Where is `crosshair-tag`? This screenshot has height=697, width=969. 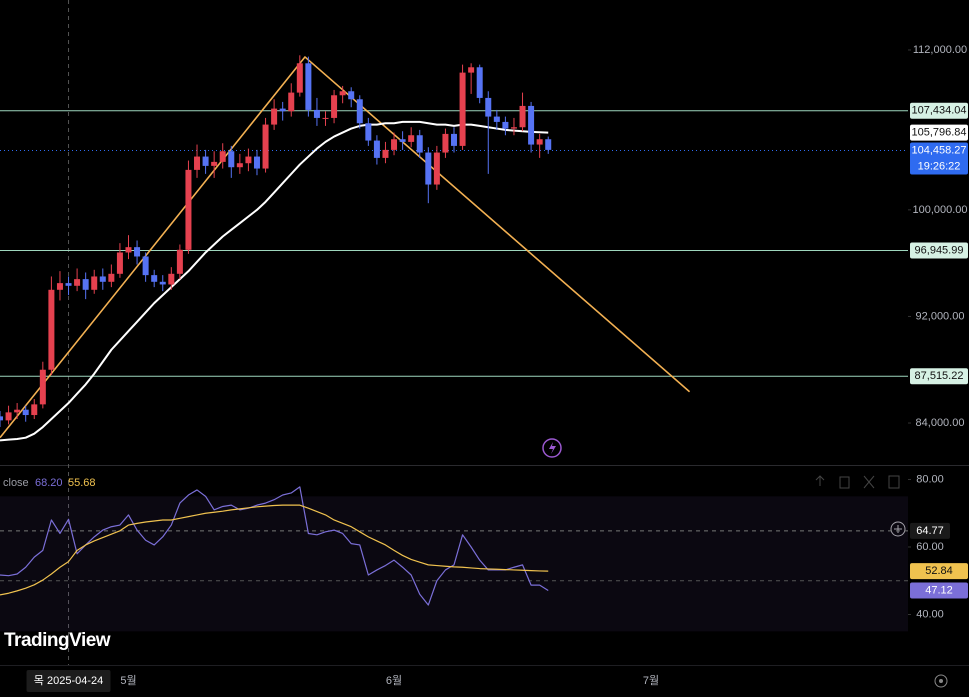
crosshair-tag is located at coordinates (930, 530).